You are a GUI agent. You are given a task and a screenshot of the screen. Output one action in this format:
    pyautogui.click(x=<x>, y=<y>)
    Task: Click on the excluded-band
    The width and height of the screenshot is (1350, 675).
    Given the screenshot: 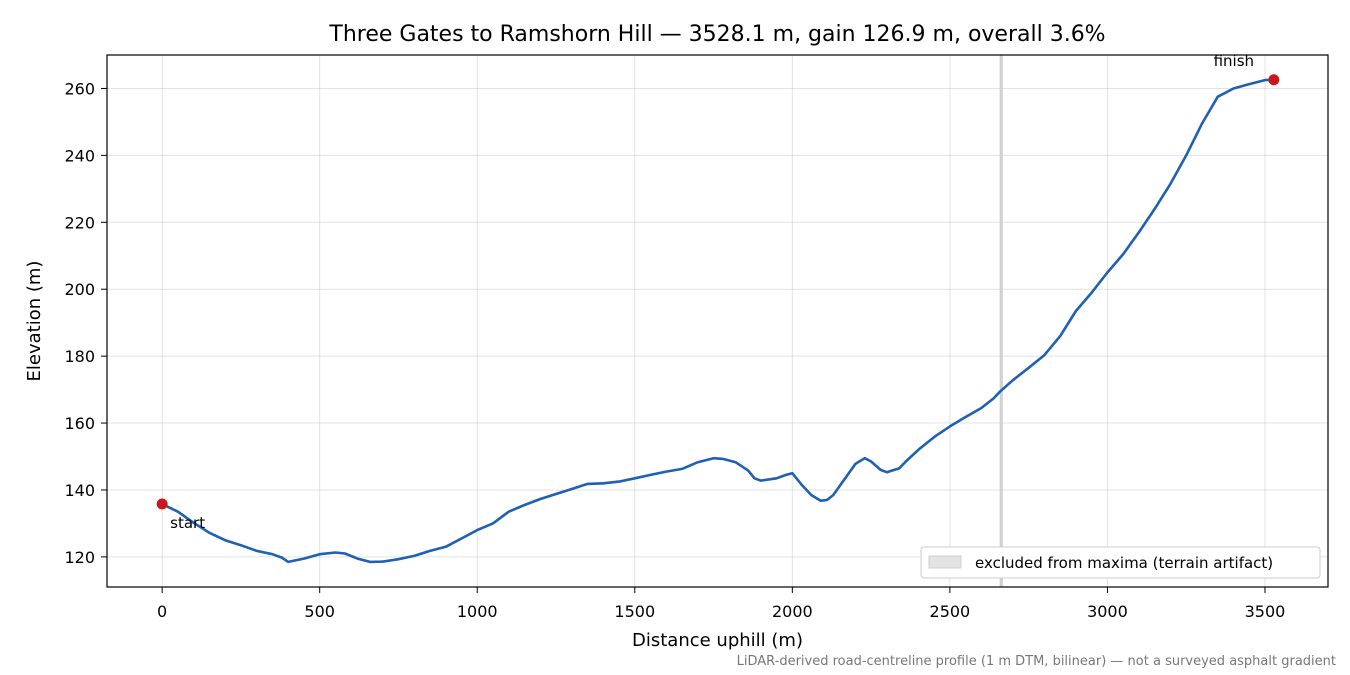 What is the action you would take?
    pyautogui.click(x=1001, y=321)
    